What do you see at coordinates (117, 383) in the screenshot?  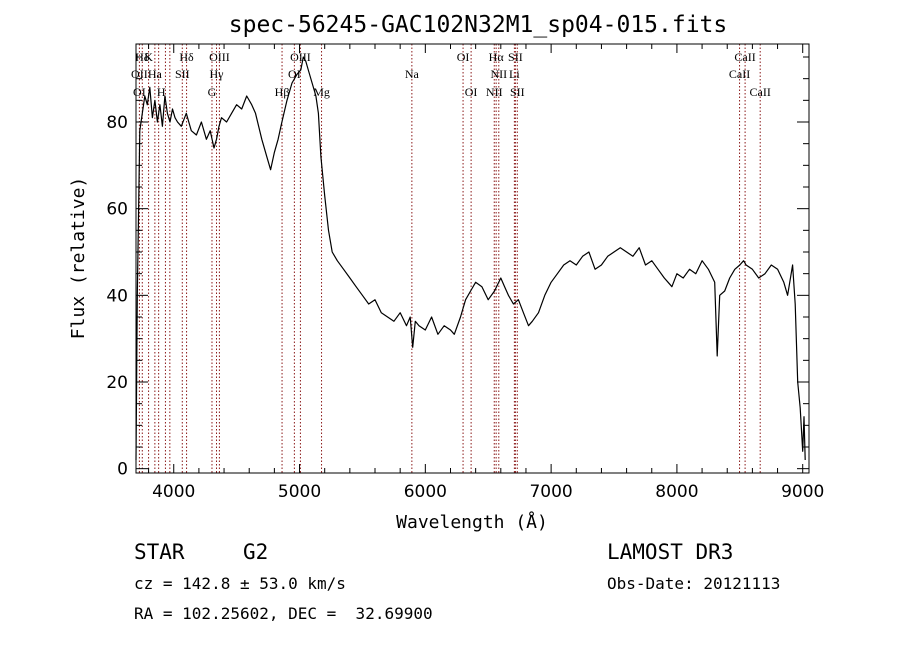 I see `y-tick-label-1: 20` at bounding box center [117, 383].